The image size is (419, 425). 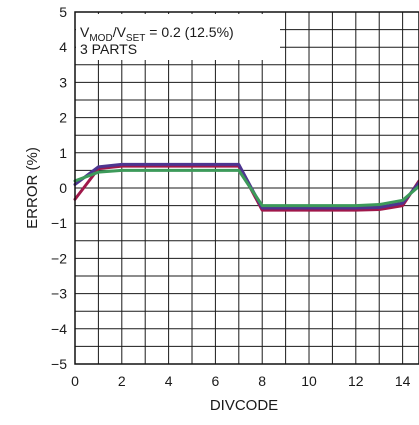 I want to click on annotation-rest: = 0.2 (12.5%), so click(x=189, y=32).